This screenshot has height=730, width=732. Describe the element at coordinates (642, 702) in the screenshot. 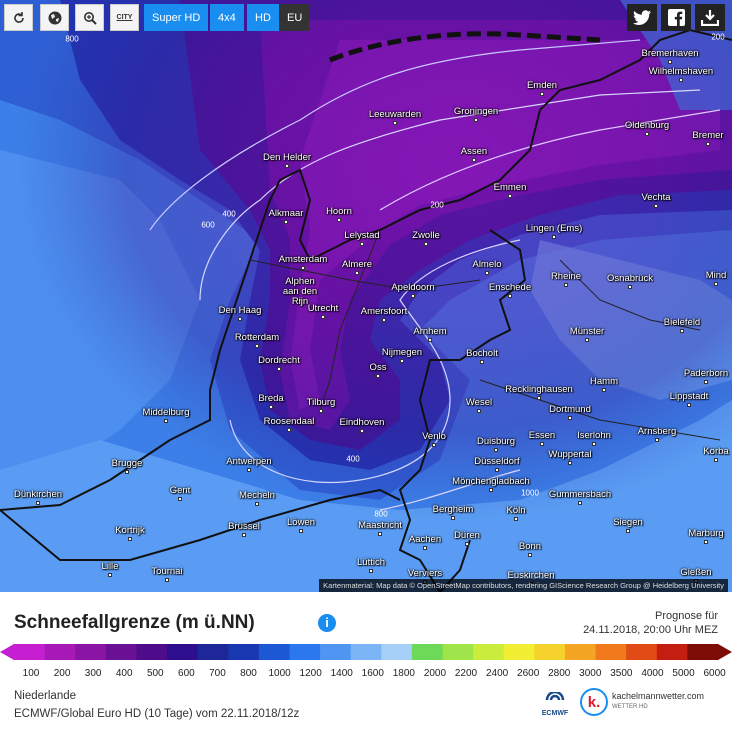

I see `brand-logo: k. kachelmannwetter.com WETTER HD` at that location.